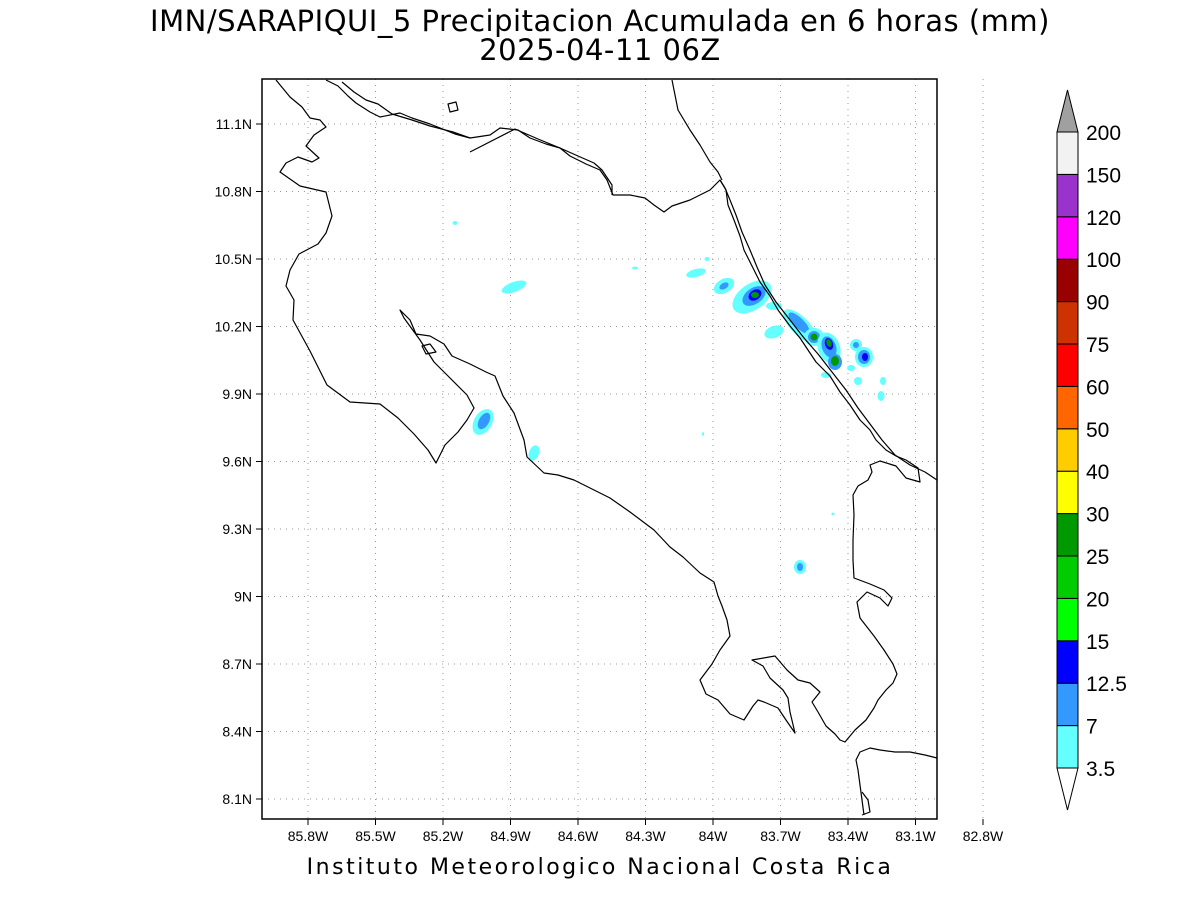 The height and width of the screenshot is (900, 1200). What do you see at coordinates (1103, 260) in the screenshot?
I see `colorbar-label: 100` at bounding box center [1103, 260].